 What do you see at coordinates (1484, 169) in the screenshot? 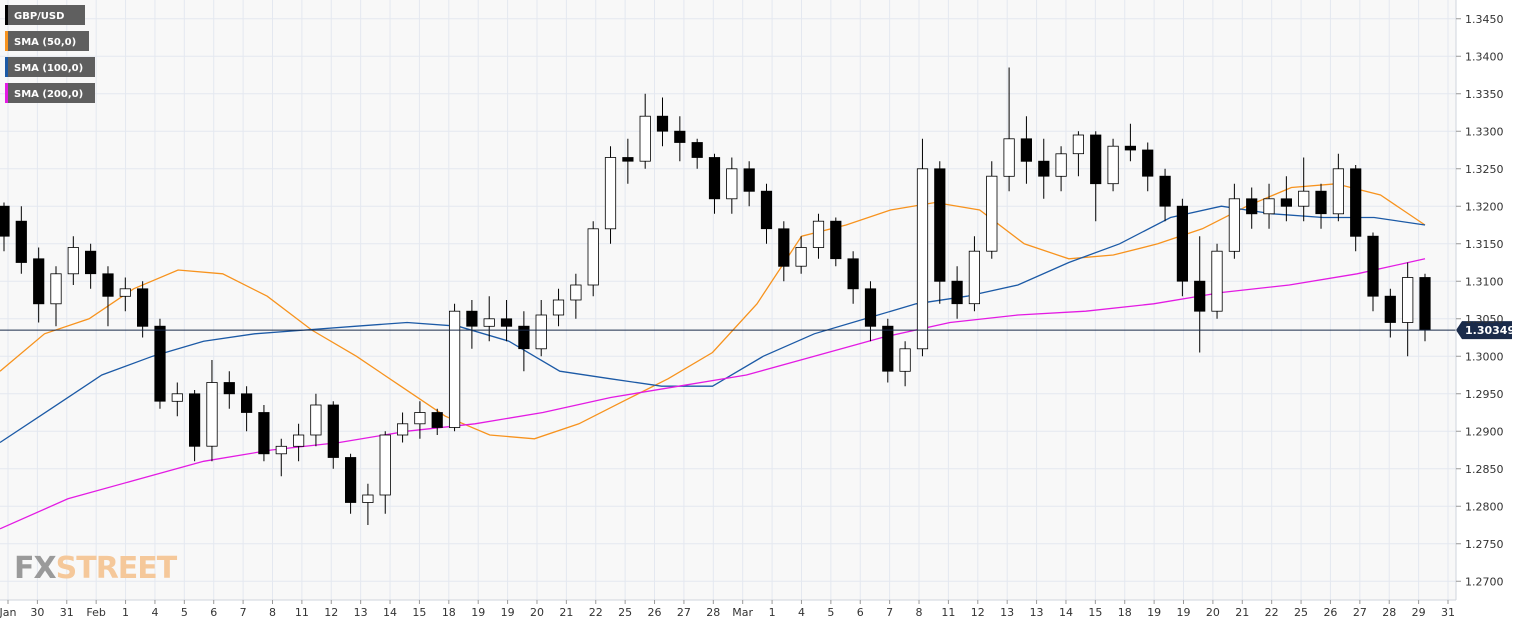
I see `y-tick-label: 1.3250` at bounding box center [1484, 169].